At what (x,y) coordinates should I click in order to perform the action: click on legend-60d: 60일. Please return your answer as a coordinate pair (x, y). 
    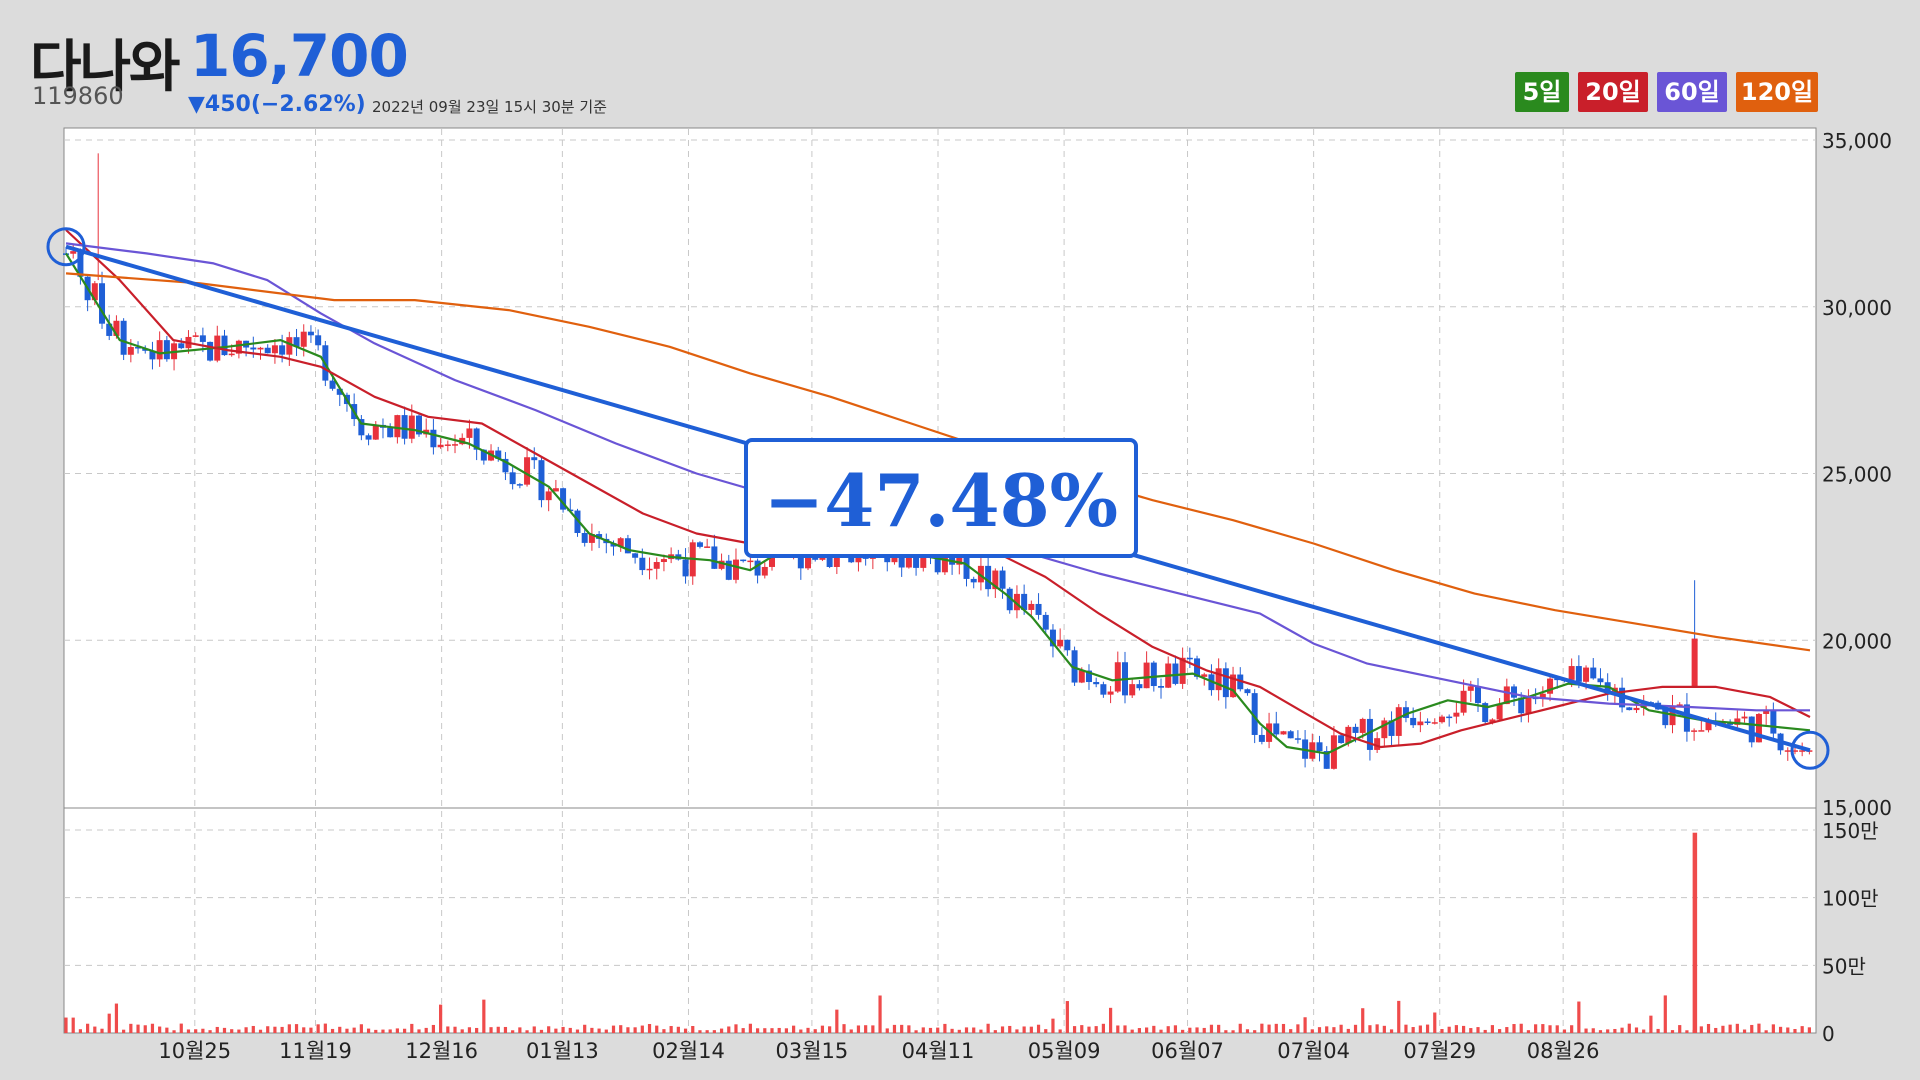
    Looking at the image, I should click on (1692, 92).